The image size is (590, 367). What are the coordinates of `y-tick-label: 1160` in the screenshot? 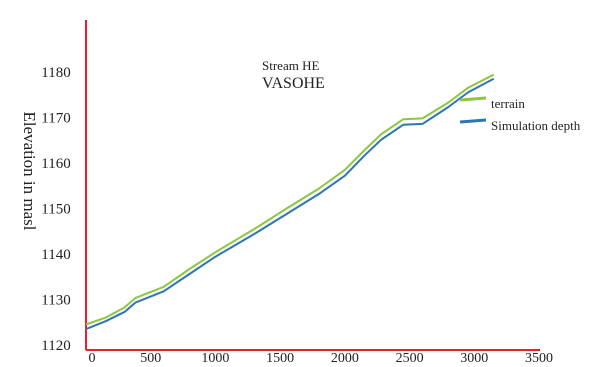 It's located at (55, 164).